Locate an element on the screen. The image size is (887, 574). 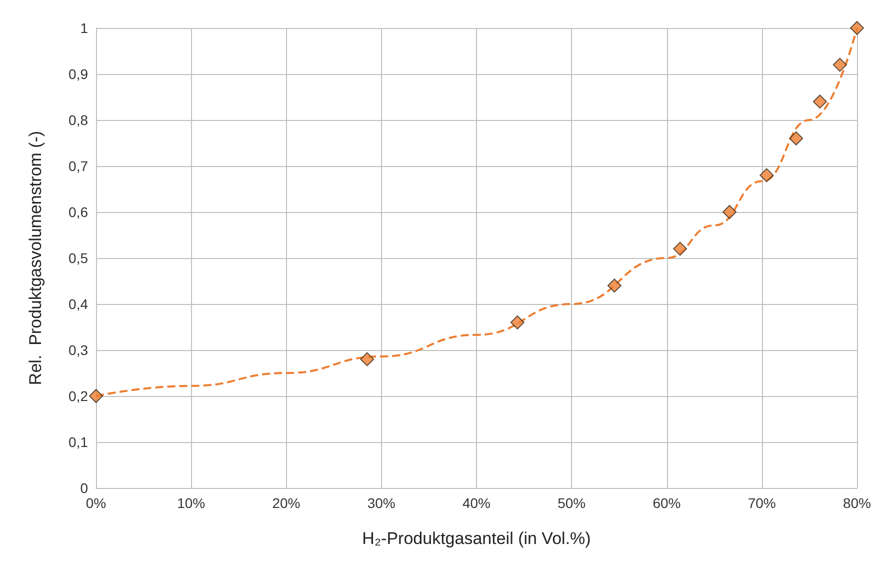
y-tick-label: 1 is located at coordinates (84, 28).